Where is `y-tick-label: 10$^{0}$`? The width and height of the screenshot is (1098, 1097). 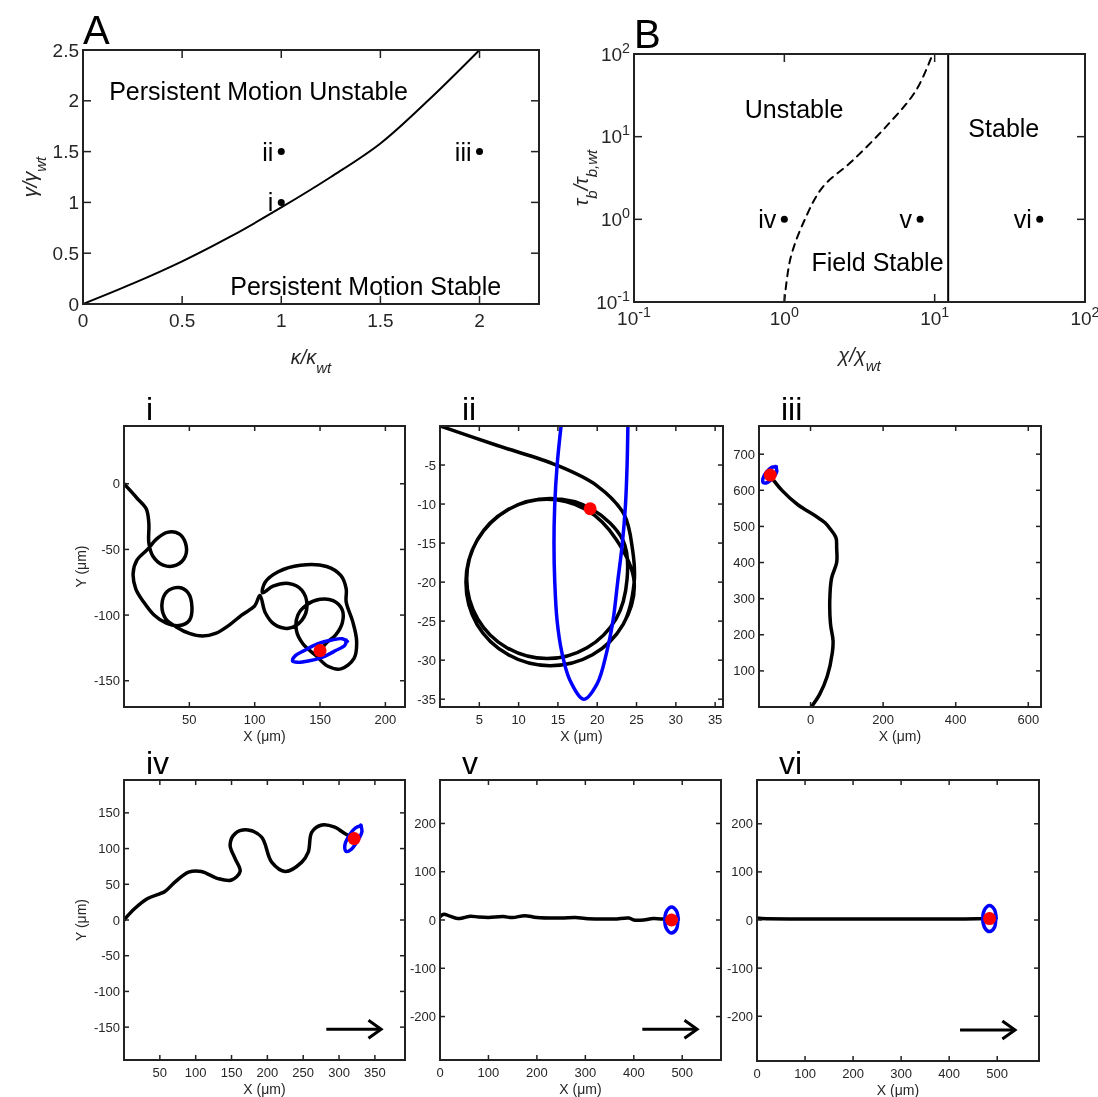 y-tick-label: 10$^{0}$ is located at coordinates (615, 217).